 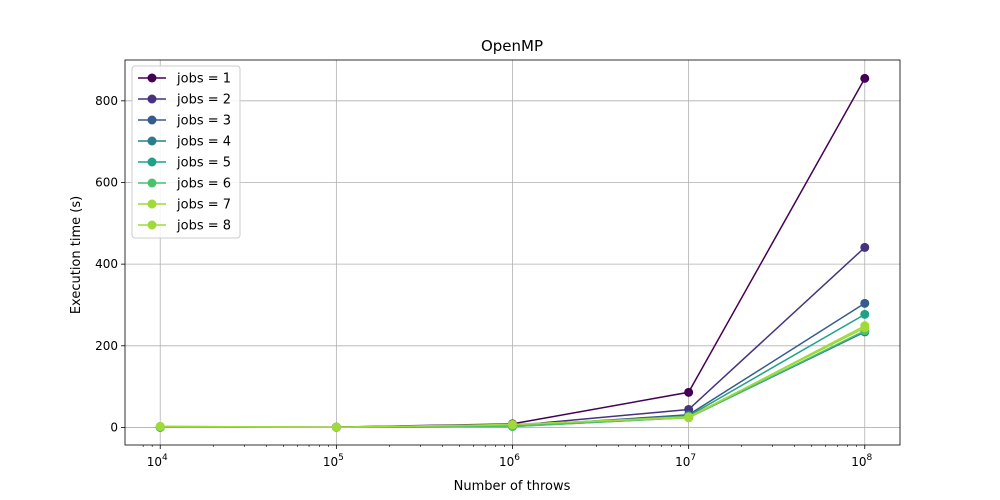 I want to click on legend-label: jobs = 2, so click(x=203, y=100).